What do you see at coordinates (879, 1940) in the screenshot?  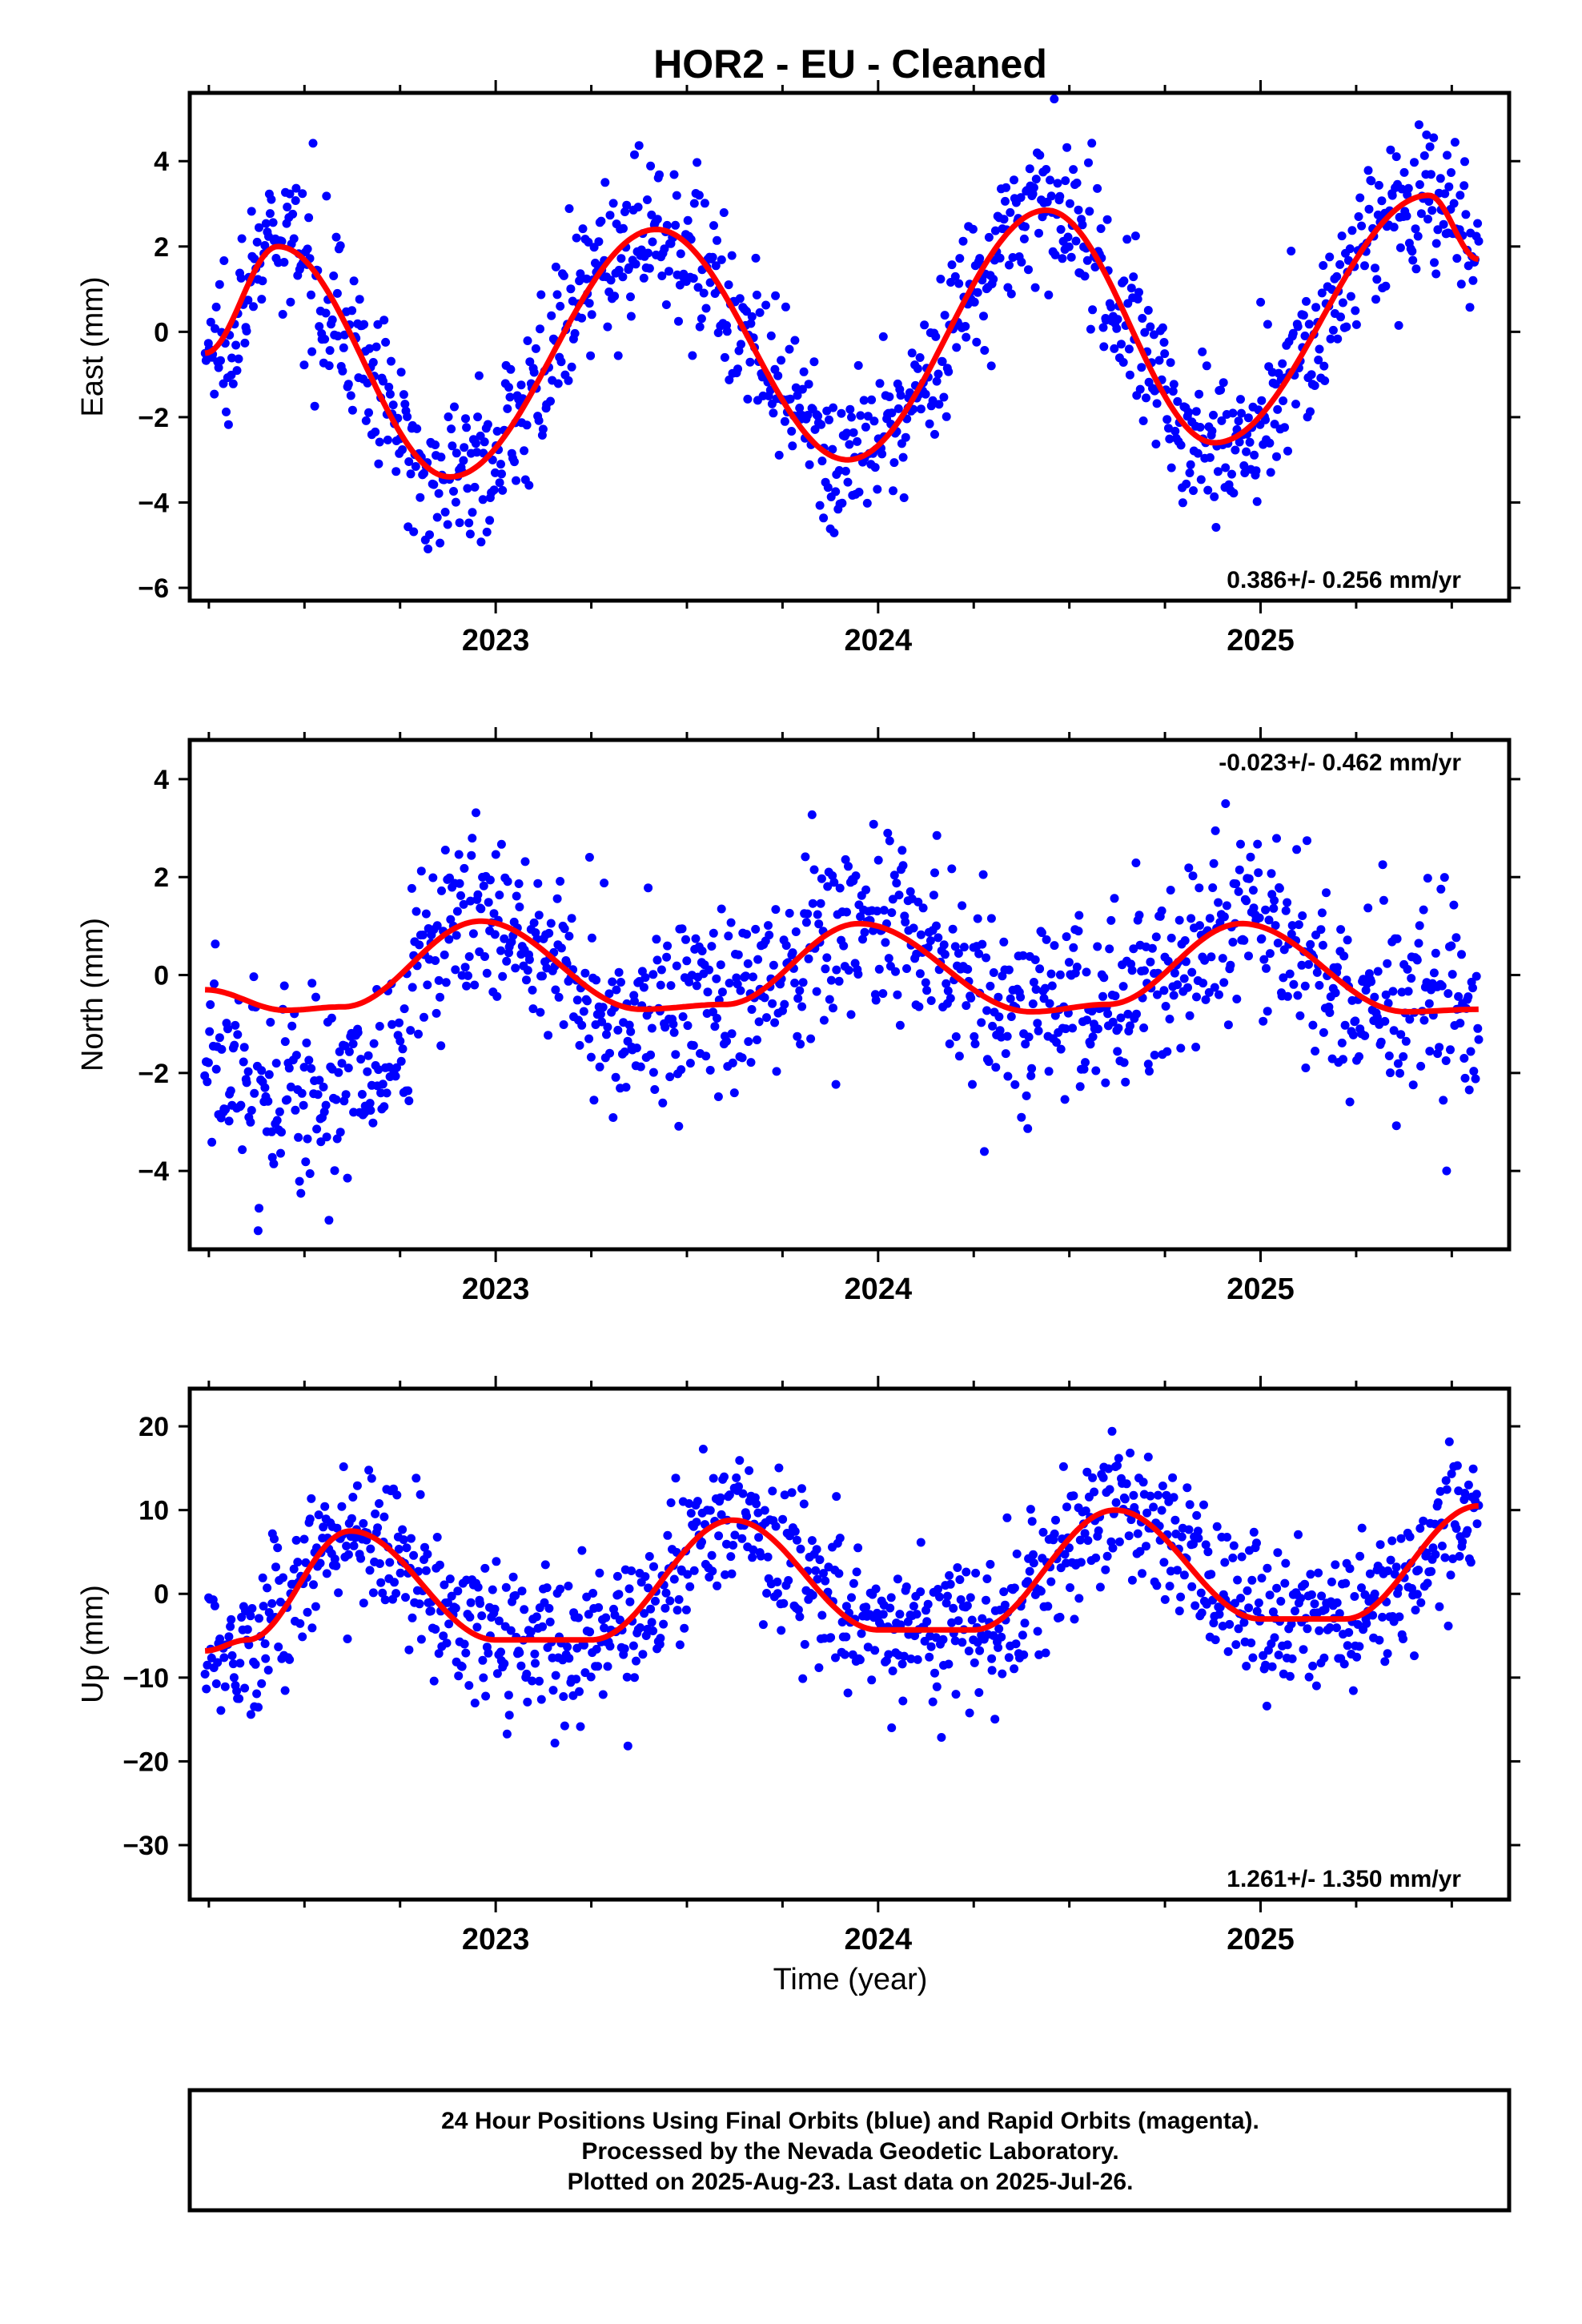 I see `x-tick-label: 2024` at bounding box center [879, 1940].